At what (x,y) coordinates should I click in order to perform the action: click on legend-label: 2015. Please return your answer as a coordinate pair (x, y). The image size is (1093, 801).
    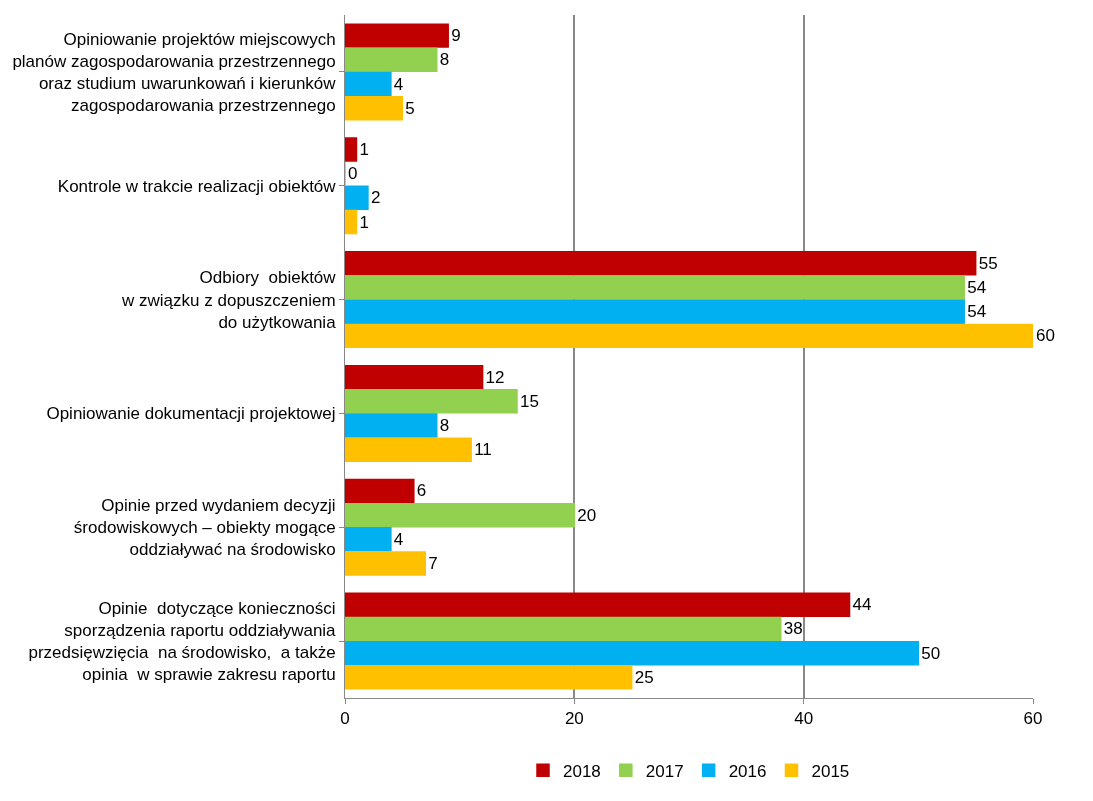
    Looking at the image, I should click on (830, 771).